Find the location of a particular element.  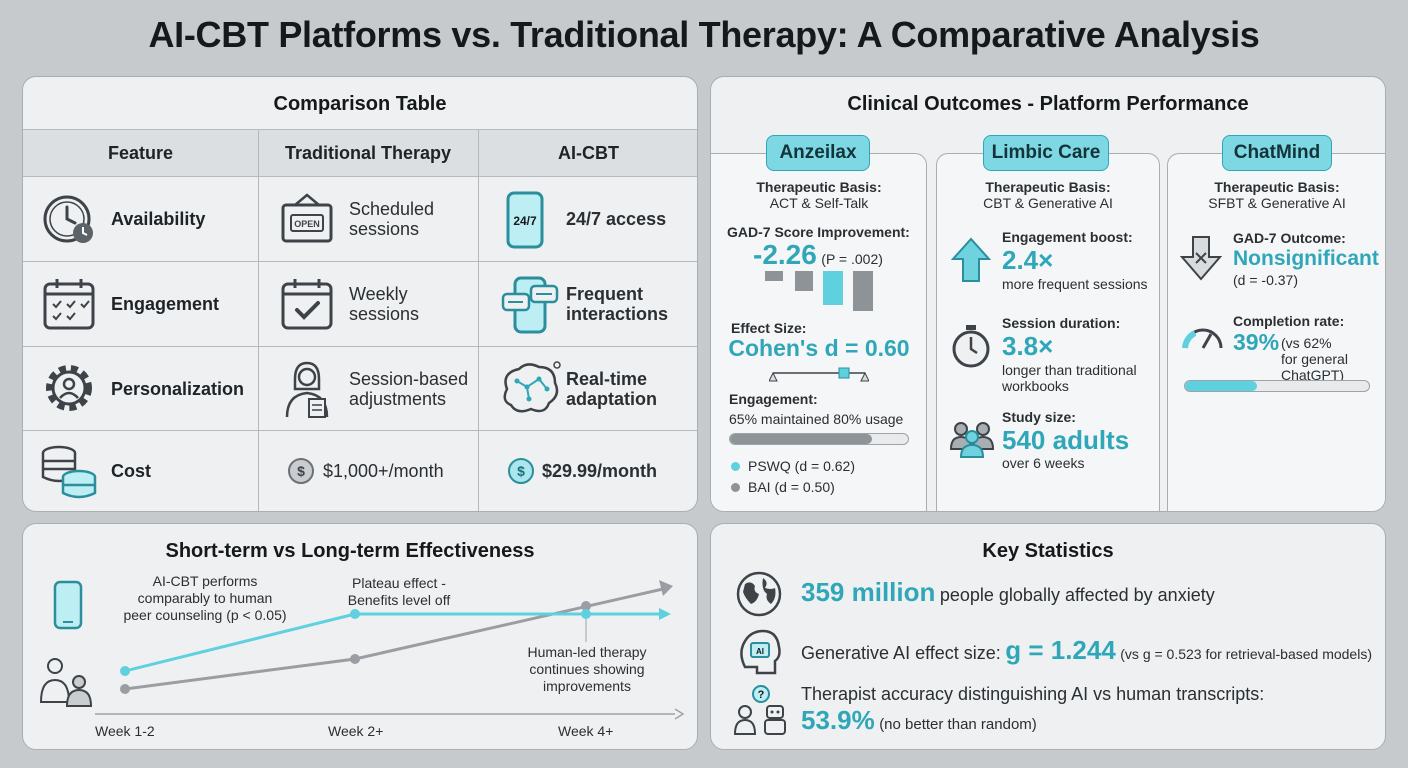

stat-effect-text: Generative AI effect size: is located at coordinates (901, 653).